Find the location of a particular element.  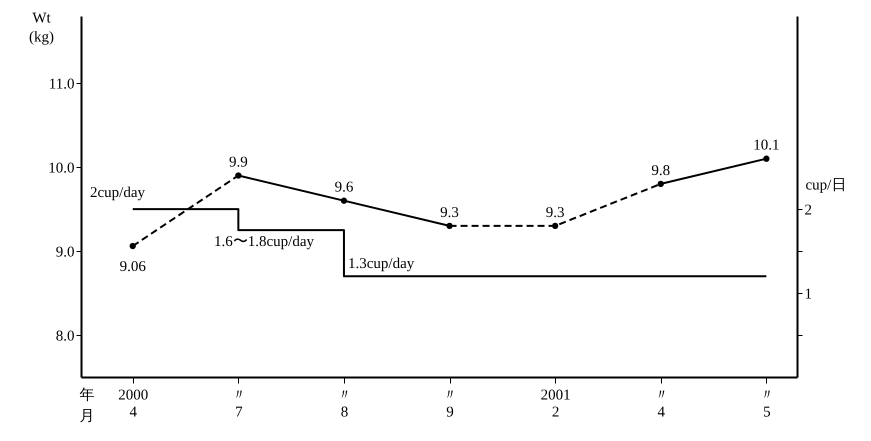

data-label: 9.8 is located at coordinates (660, 170).